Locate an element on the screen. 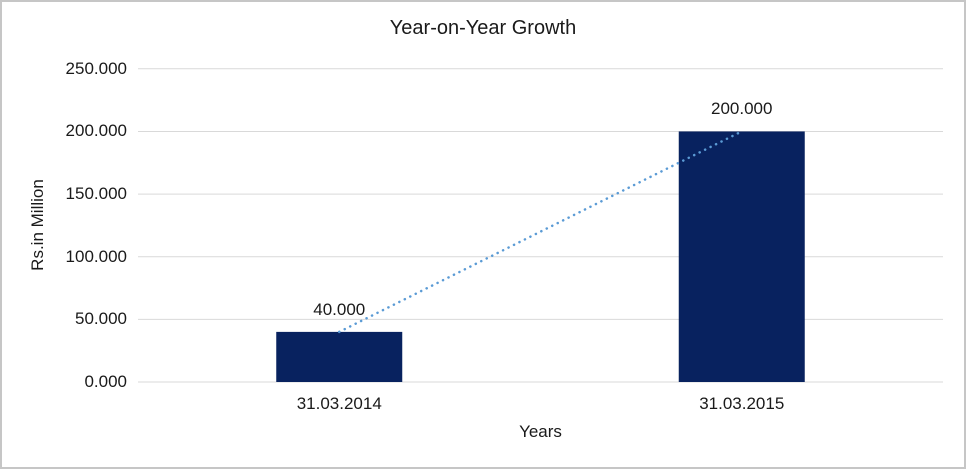 This screenshot has width=966, height=469. y-tick-label: 200.000 is located at coordinates (96, 131).